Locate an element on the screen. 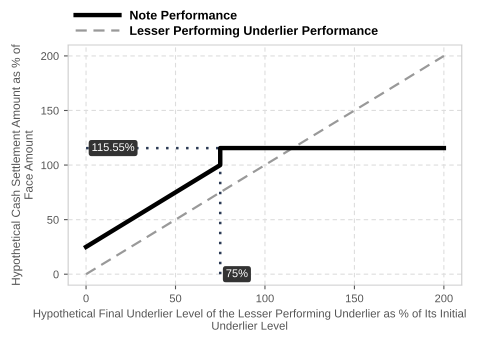  y-tick-label: 50 is located at coordinates (53, 220).